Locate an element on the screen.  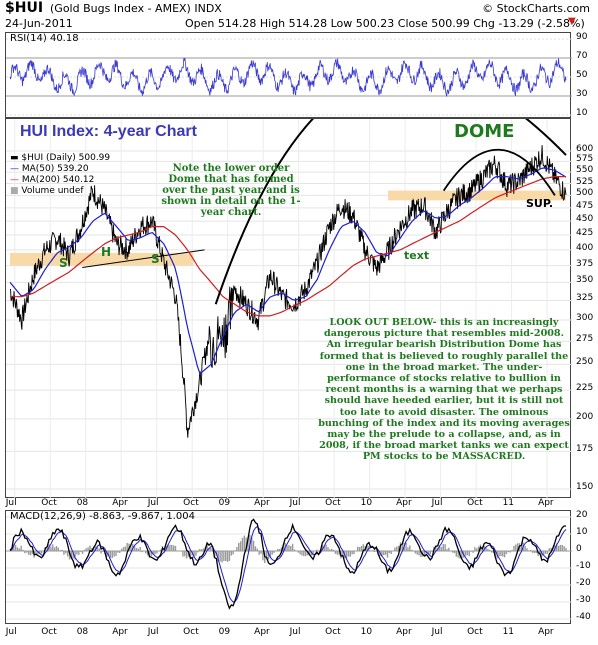
macd-tick-label: 0 is located at coordinates (579, 549).